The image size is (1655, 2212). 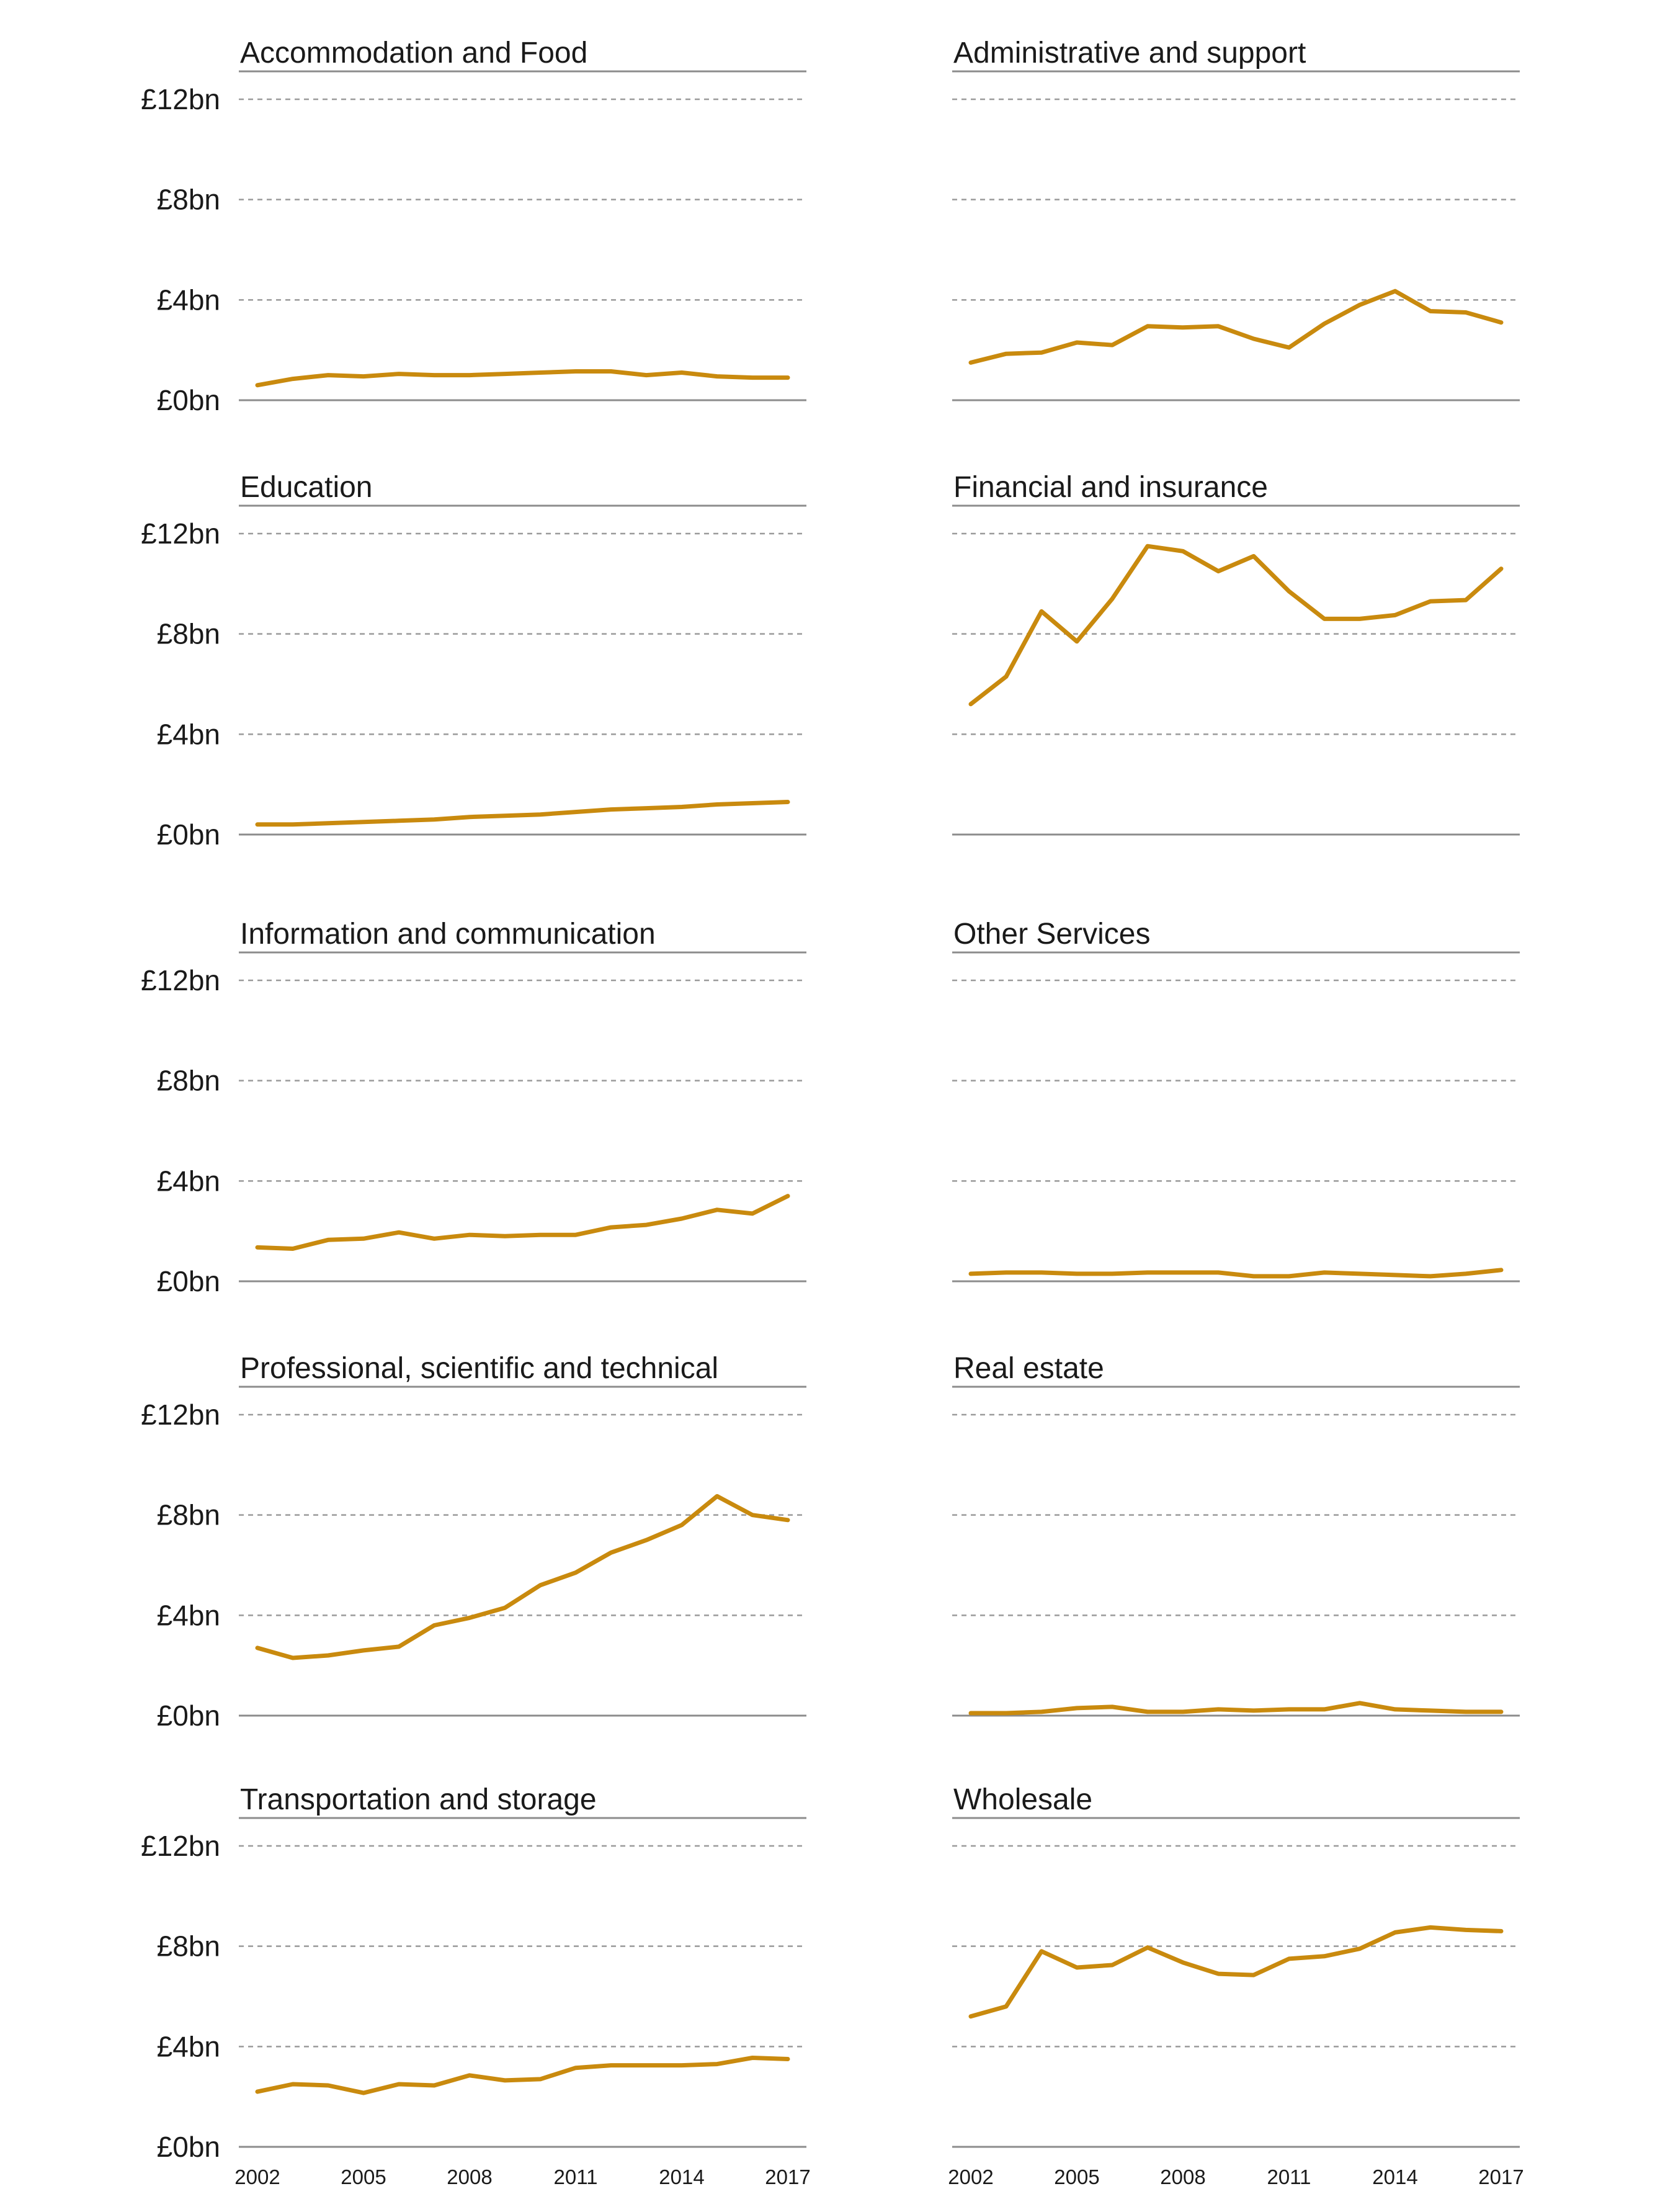 What do you see at coordinates (180, 1415) in the screenshot?
I see `panel-6-ytick-label-3: £12bn` at bounding box center [180, 1415].